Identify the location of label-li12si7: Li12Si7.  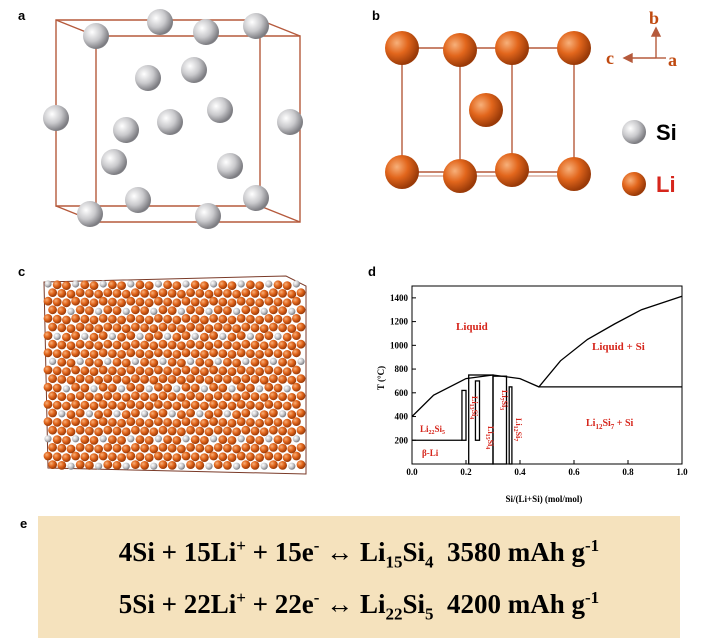
(517, 429).